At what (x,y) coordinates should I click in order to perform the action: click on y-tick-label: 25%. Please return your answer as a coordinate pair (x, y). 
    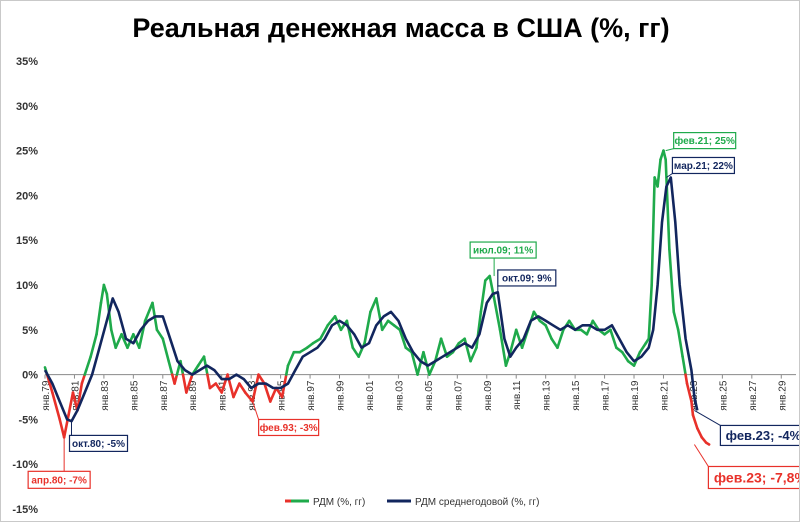
    Looking at the image, I should click on (27, 152).